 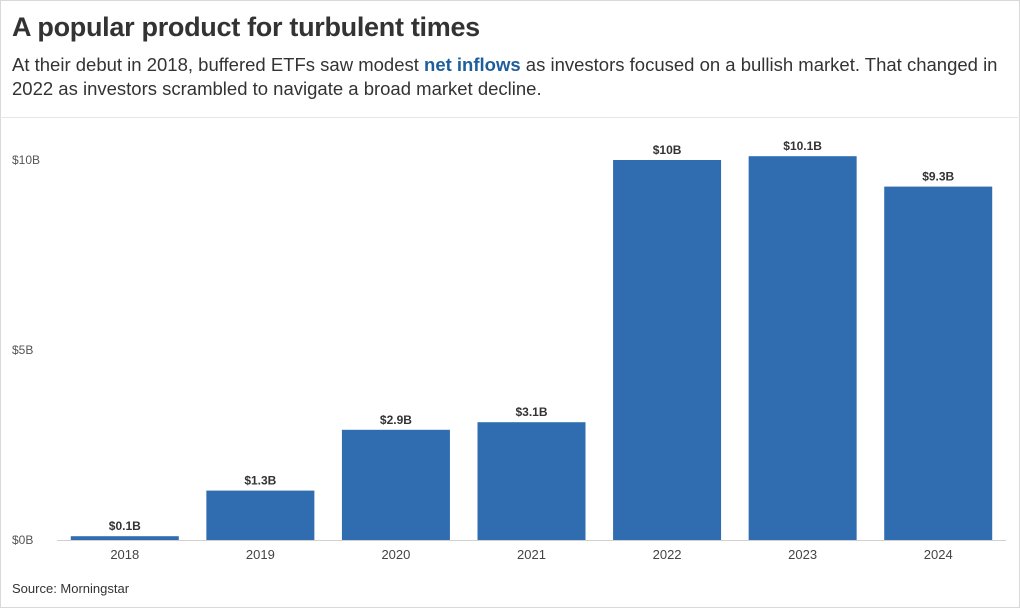 I want to click on bar-2018, so click(x=124, y=538).